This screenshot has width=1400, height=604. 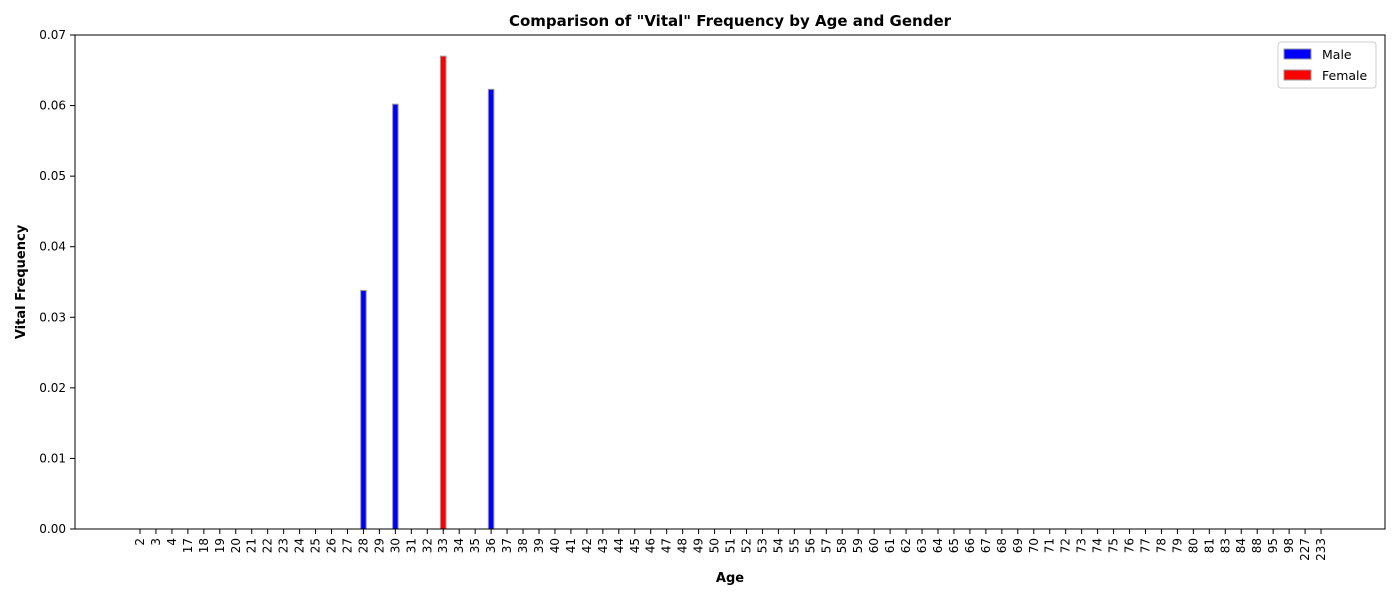 I want to click on x-tick-label: 61, so click(x=890, y=545).